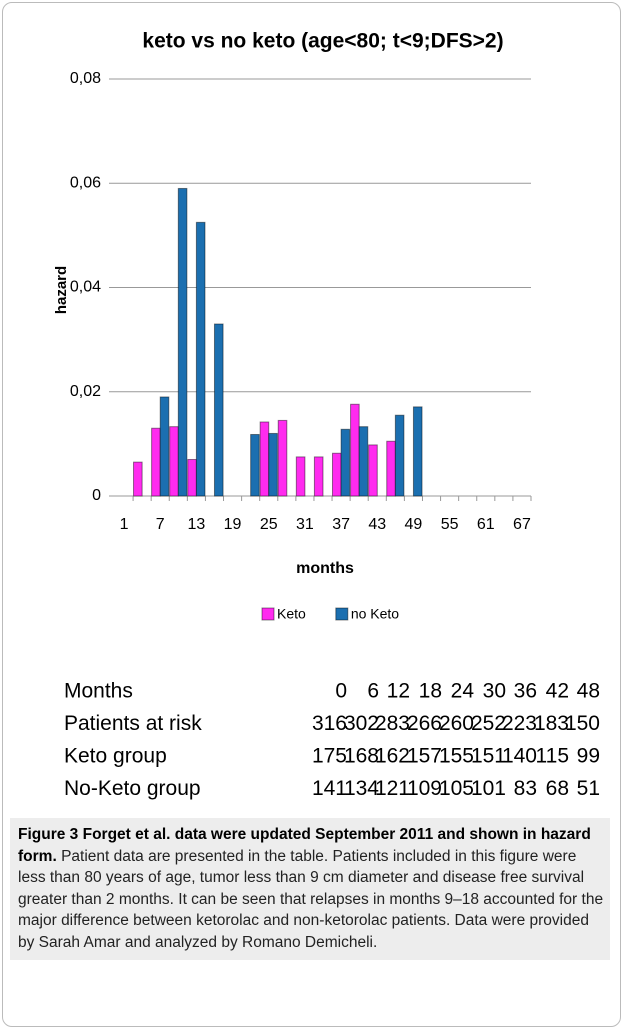 The width and height of the screenshot is (625, 1031). Describe the element at coordinates (588, 788) in the screenshot. I see `table-cell: 51` at that location.